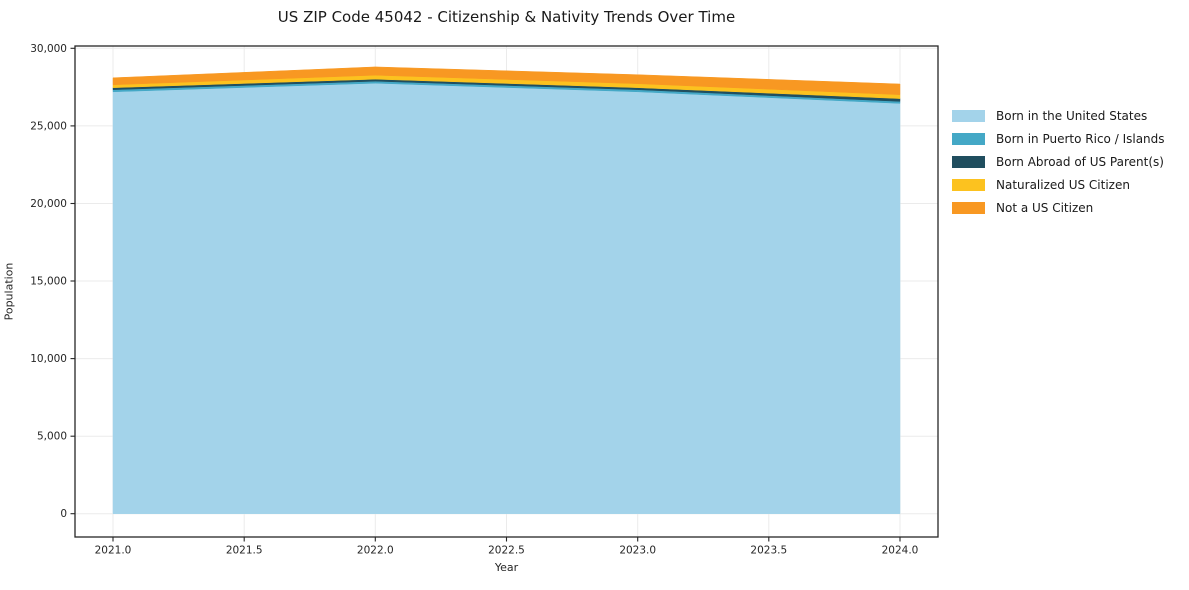 This screenshot has width=1189, height=590. I want to click on legend-swatch-born-us, so click(968, 115).